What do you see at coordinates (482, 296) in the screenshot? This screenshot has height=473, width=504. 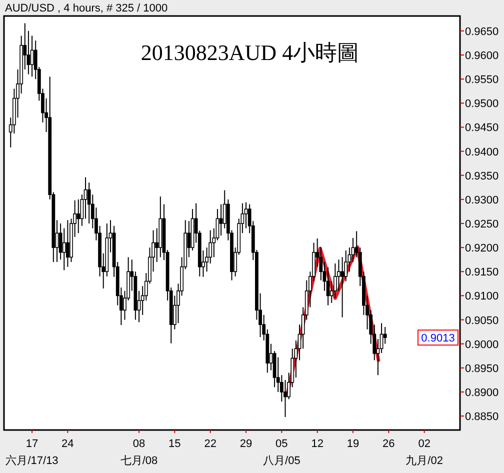 I see `y-tick-label: 0.9100` at bounding box center [482, 296].